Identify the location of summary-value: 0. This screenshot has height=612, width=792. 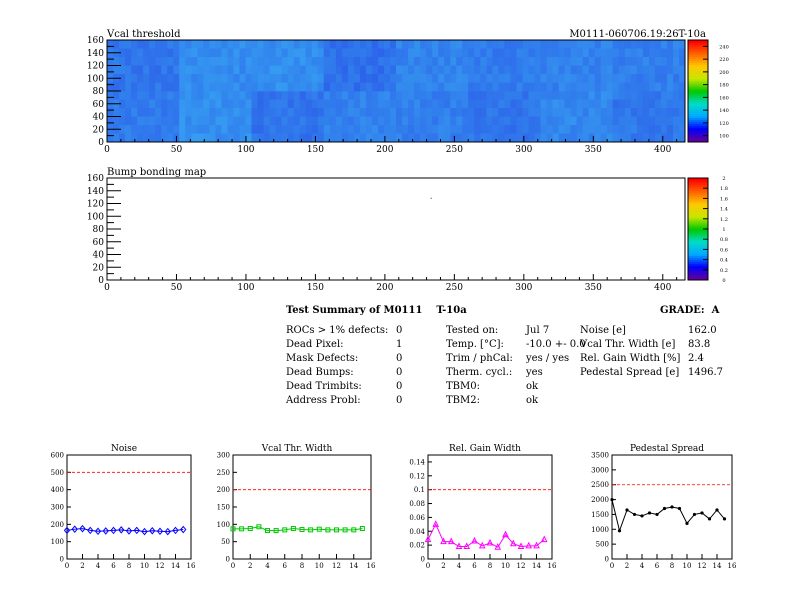
(399, 358).